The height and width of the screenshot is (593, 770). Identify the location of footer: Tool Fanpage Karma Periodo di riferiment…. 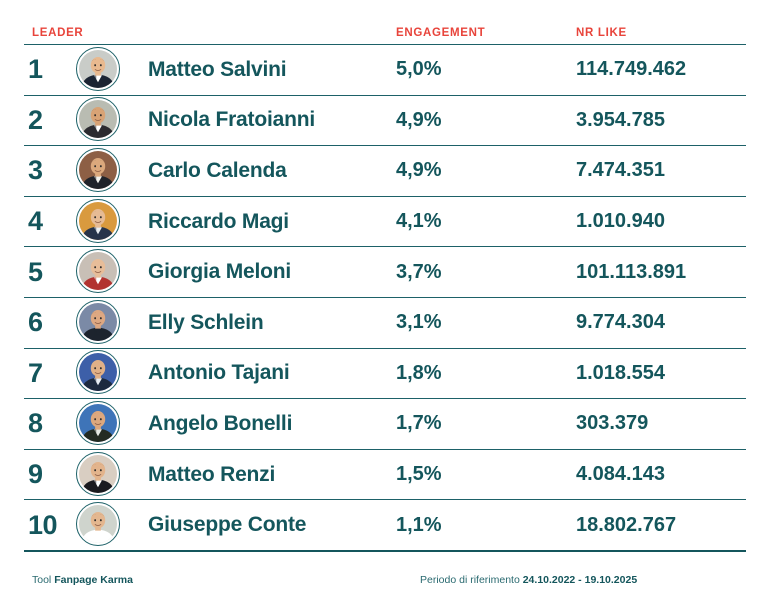
(385, 578).